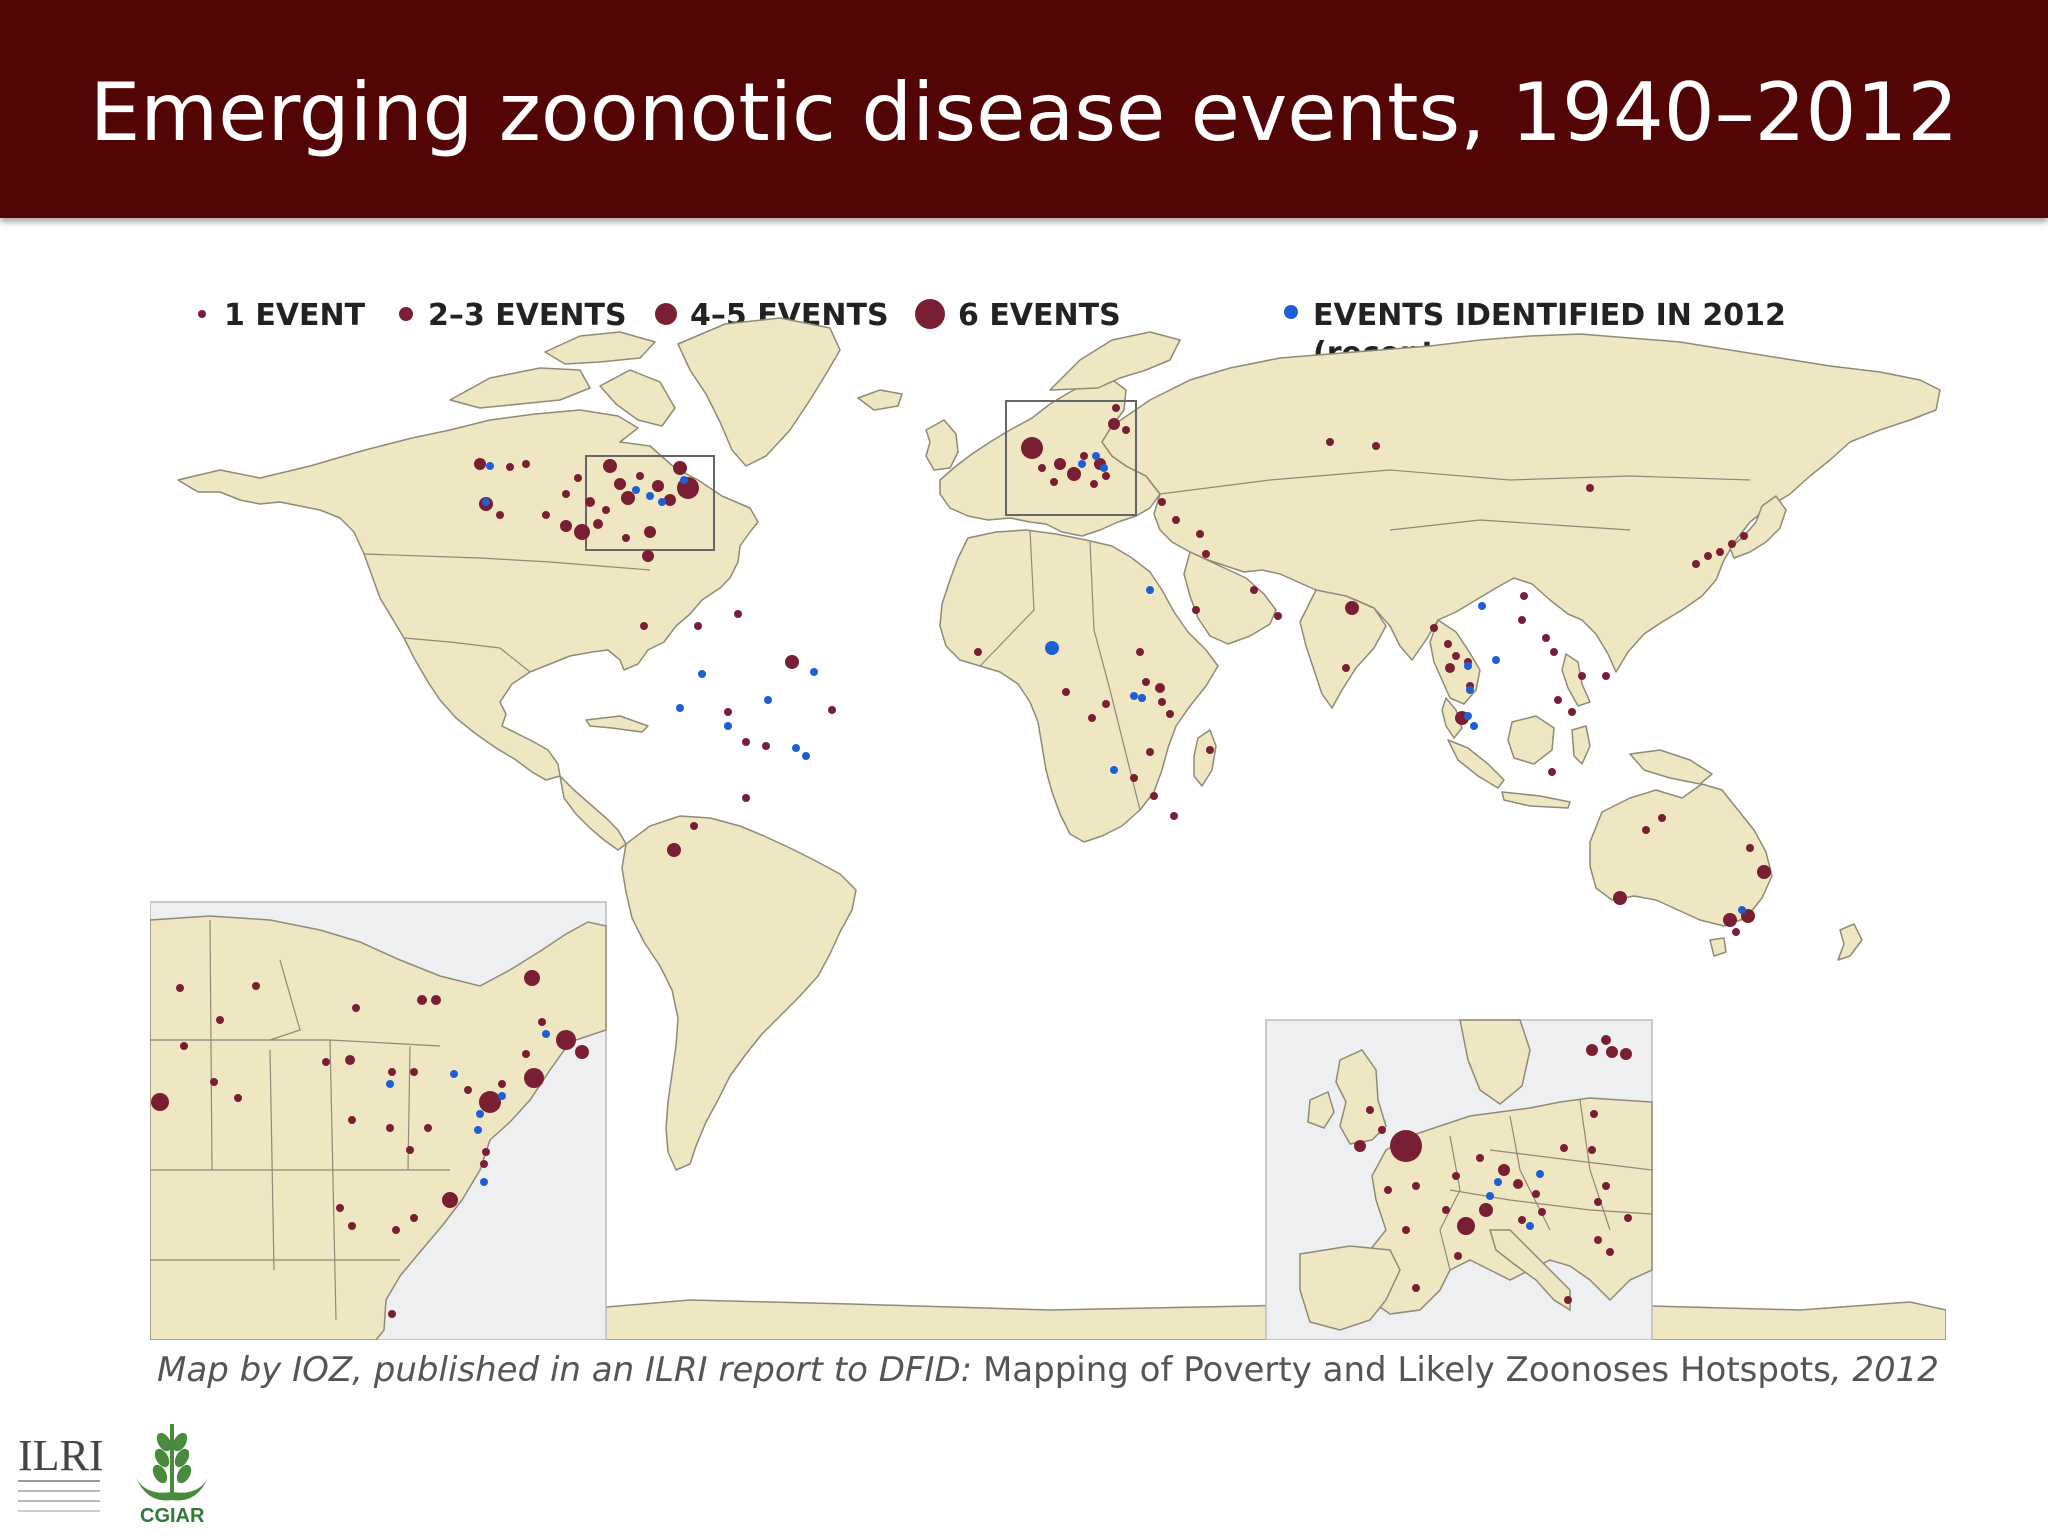 This screenshot has width=2048, height=1536. I want to click on inset-europe-events, so click(1493, 1169).